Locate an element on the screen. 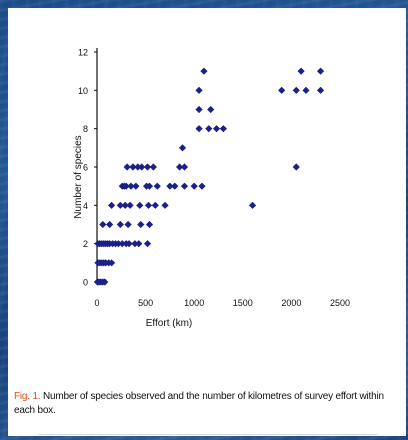 This screenshot has width=408, height=440. y-tick-label: 12 is located at coordinates (83, 53).